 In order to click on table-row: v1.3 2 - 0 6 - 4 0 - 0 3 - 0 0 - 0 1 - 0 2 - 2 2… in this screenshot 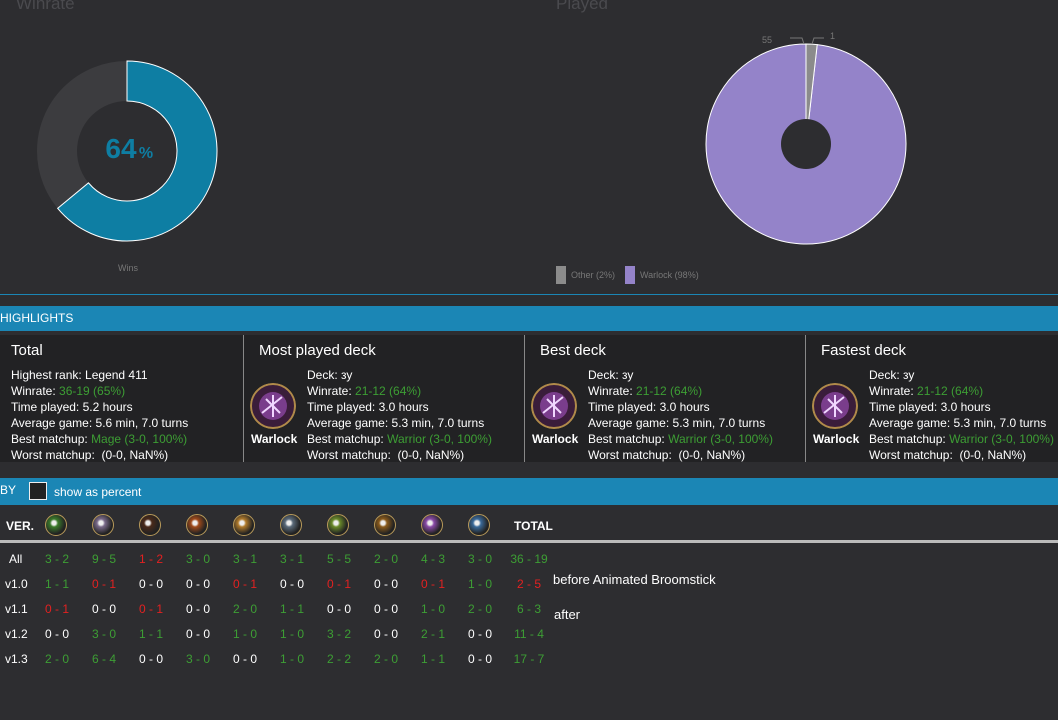, I will do `click(280, 659)`.